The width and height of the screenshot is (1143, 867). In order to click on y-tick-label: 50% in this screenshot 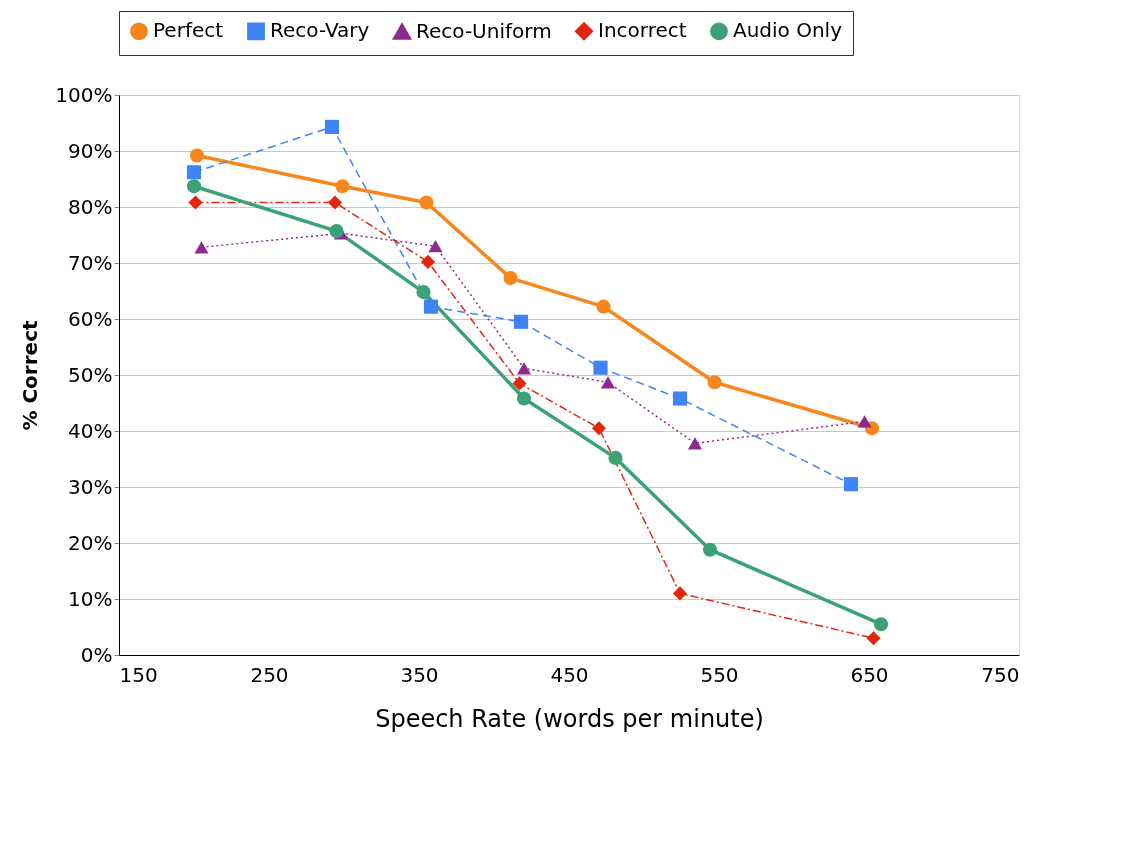, I will do `click(90, 374)`.